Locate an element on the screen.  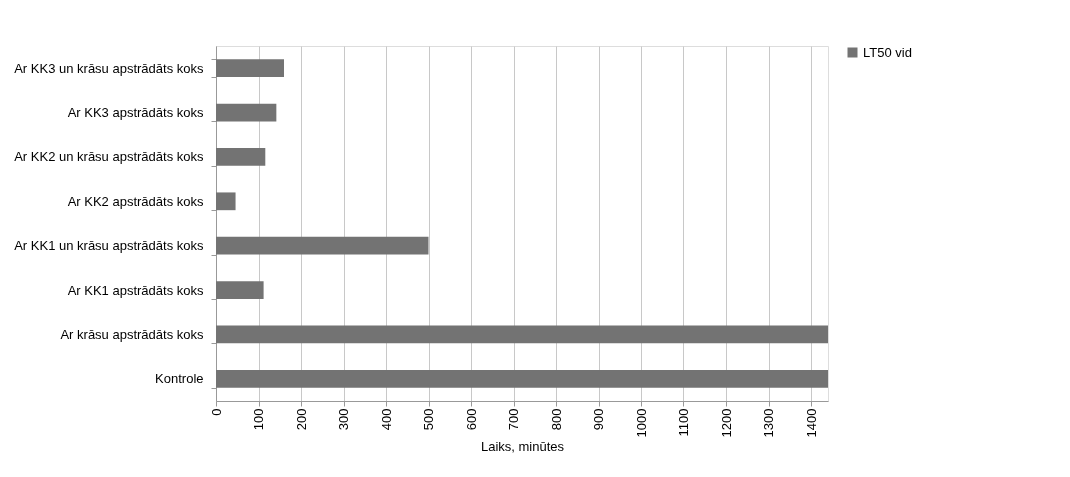
x-tick-label: 1400 is located at coordinates (811, 423).